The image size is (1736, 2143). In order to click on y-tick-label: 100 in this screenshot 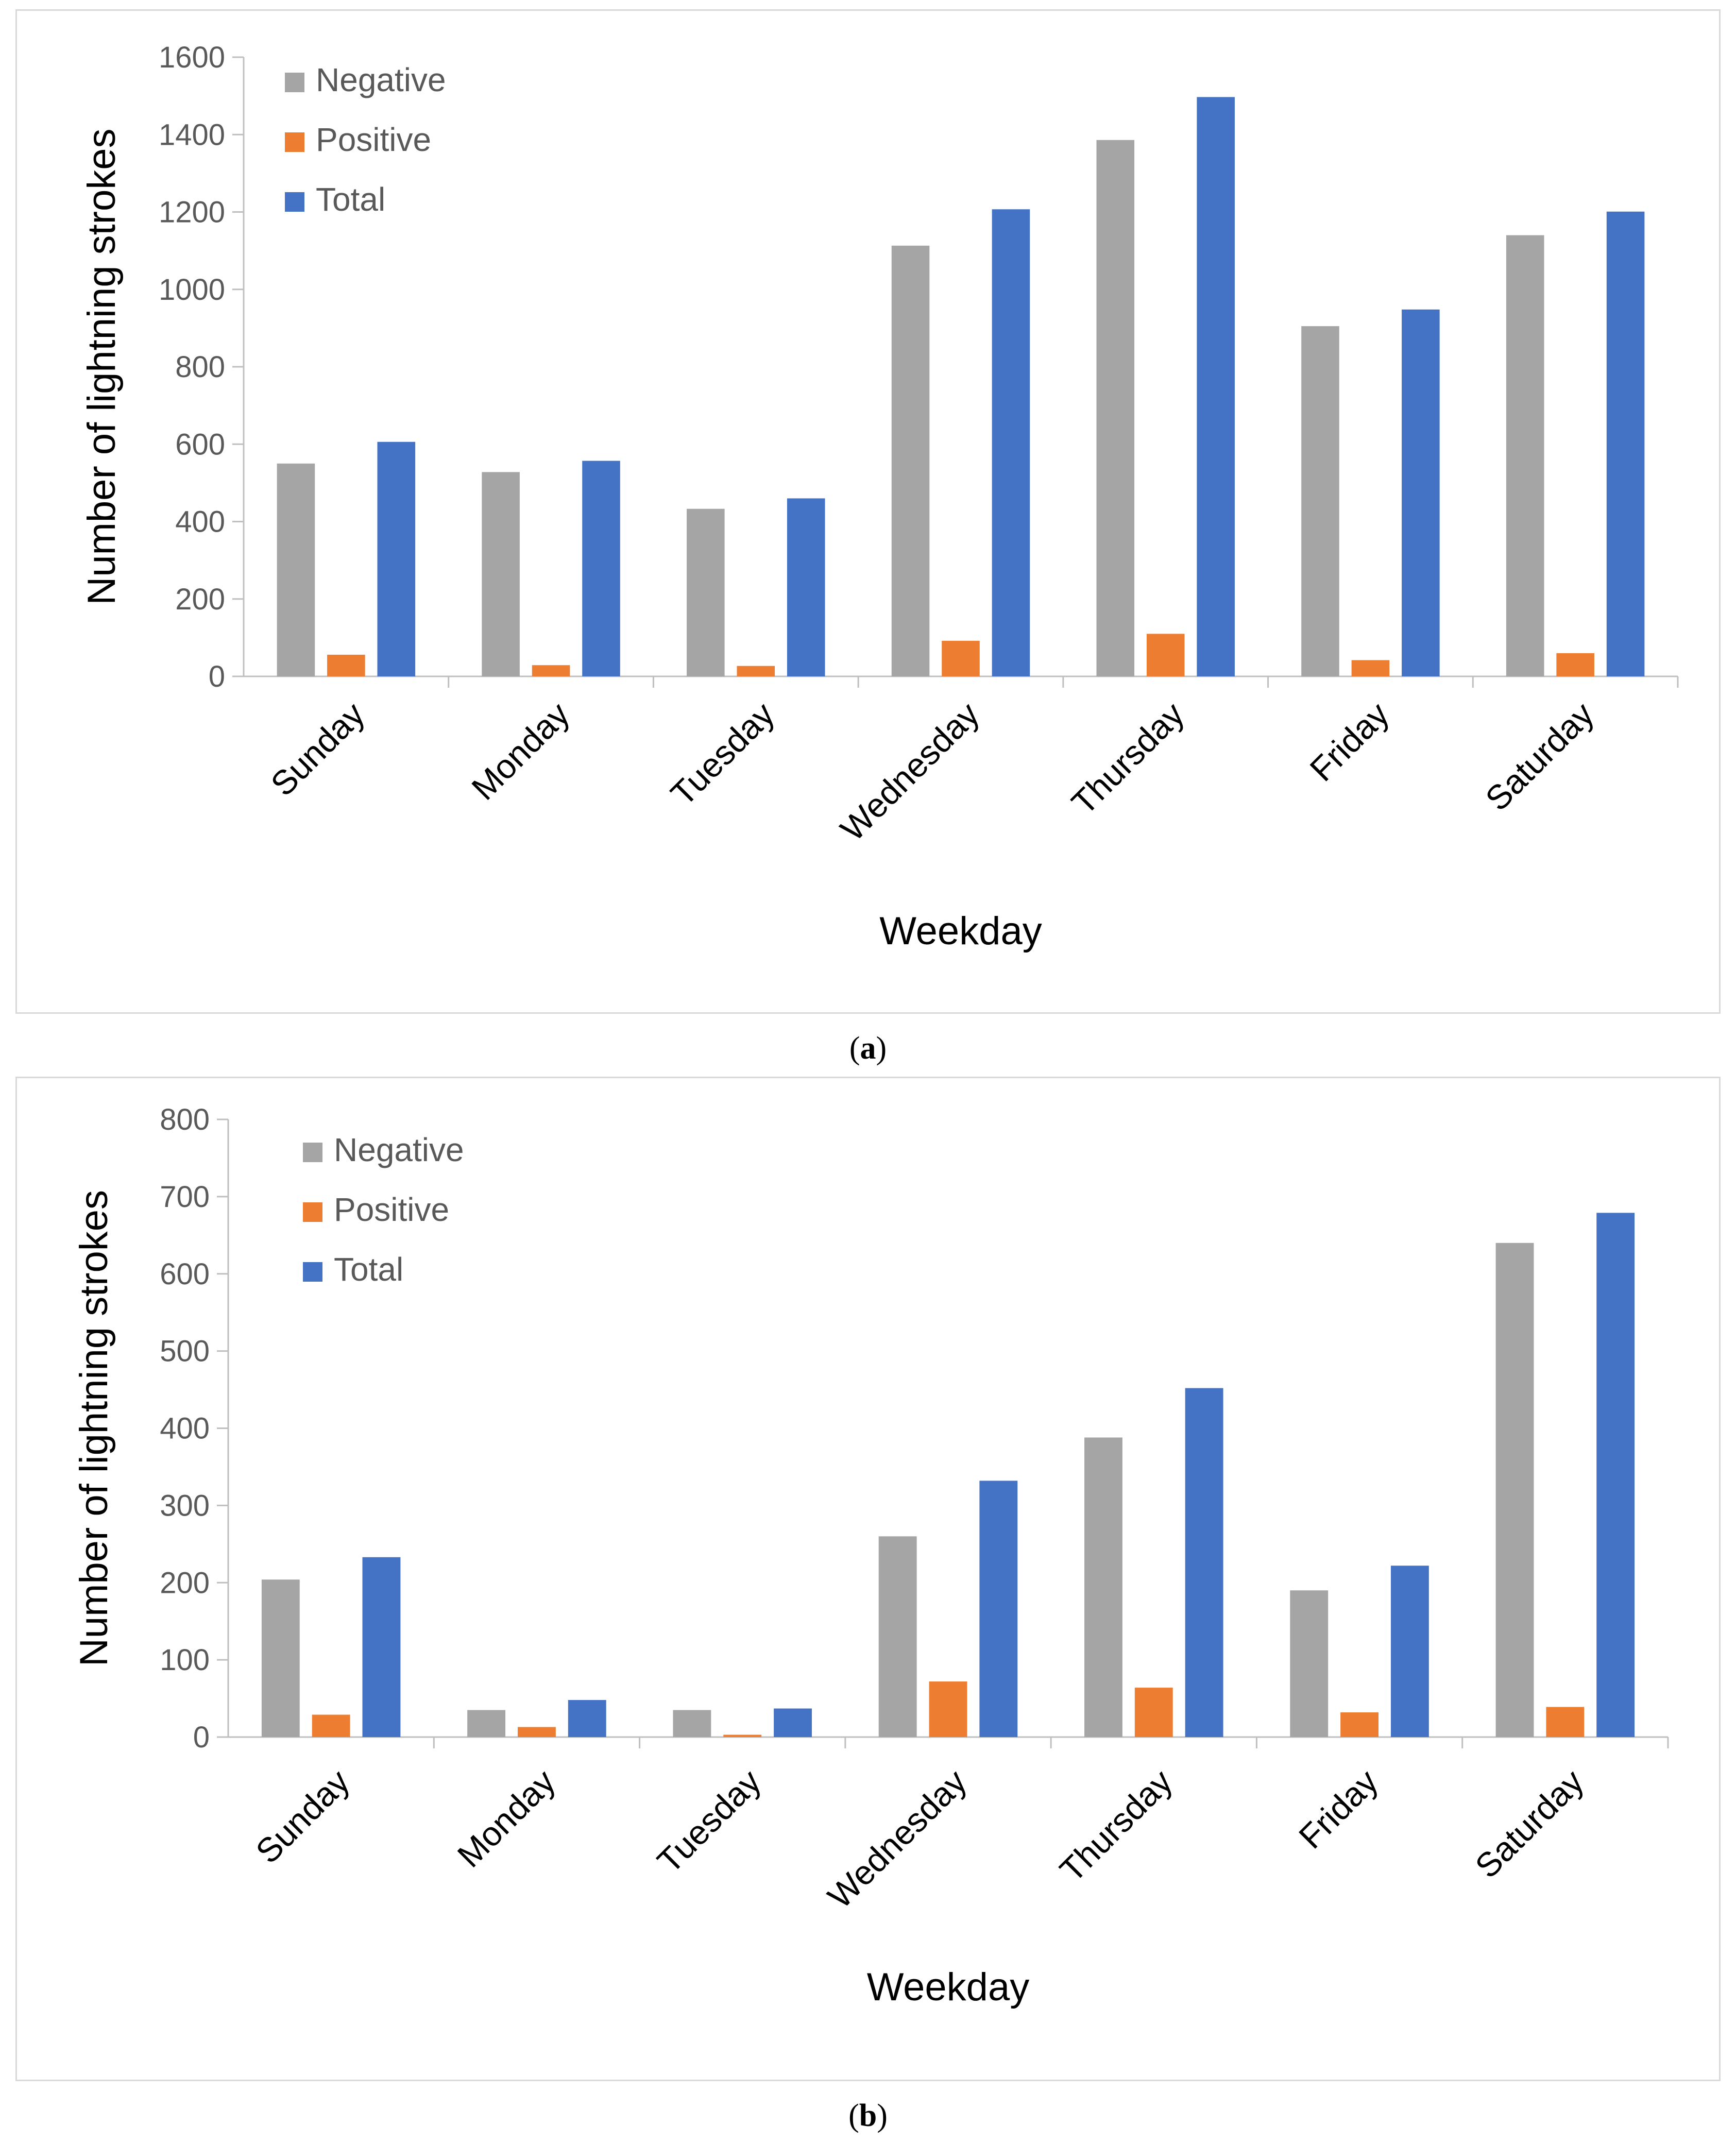, I will do `click(185, 1660)`.